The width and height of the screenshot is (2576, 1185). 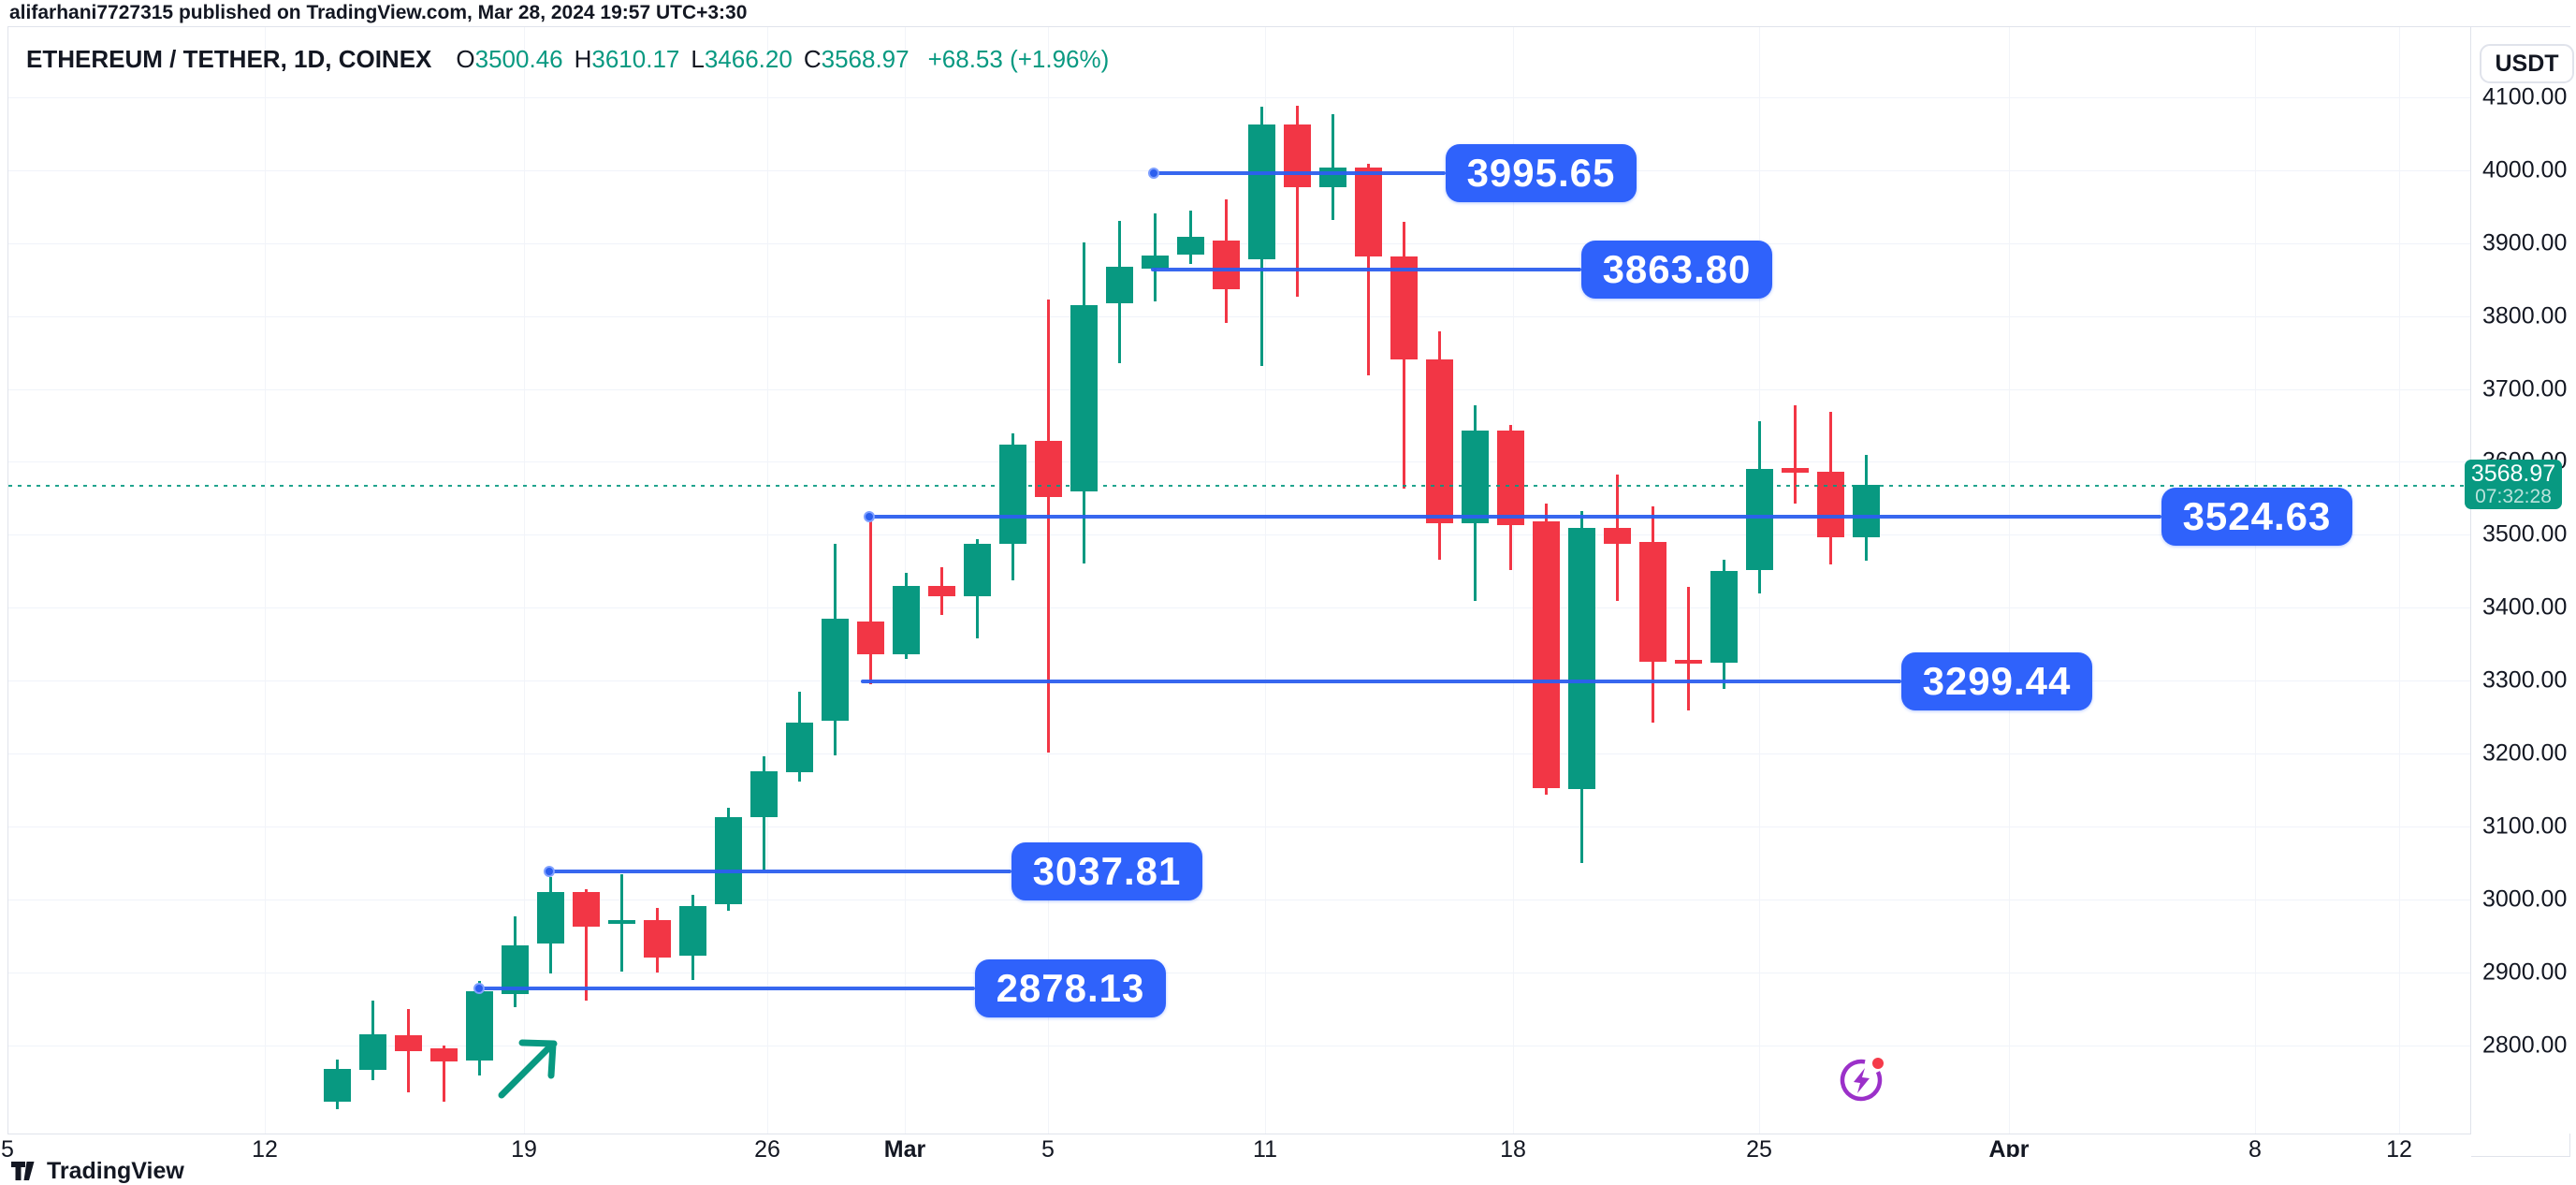 What do you see at coordinates (1288, 1171) in the screenshot?
I see `footer: TradingView` at bounding box center [1288, 1171].